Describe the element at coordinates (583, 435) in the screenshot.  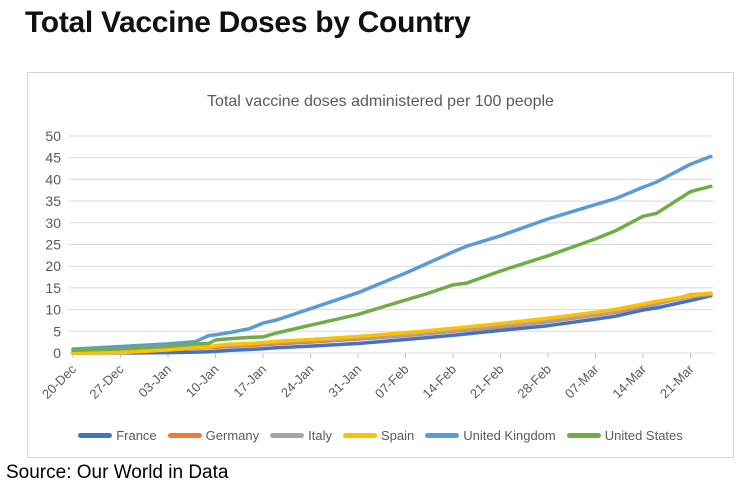
I see `legend-swatch-united-states` at that location.